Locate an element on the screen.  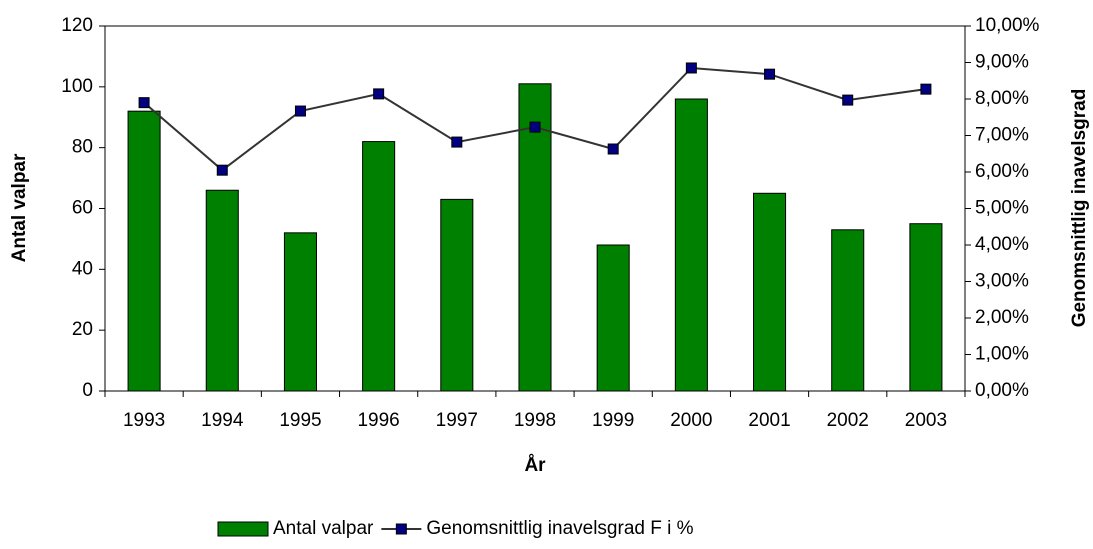
y2-tick-label: 9,00% is located at coordinates (1002, 62).